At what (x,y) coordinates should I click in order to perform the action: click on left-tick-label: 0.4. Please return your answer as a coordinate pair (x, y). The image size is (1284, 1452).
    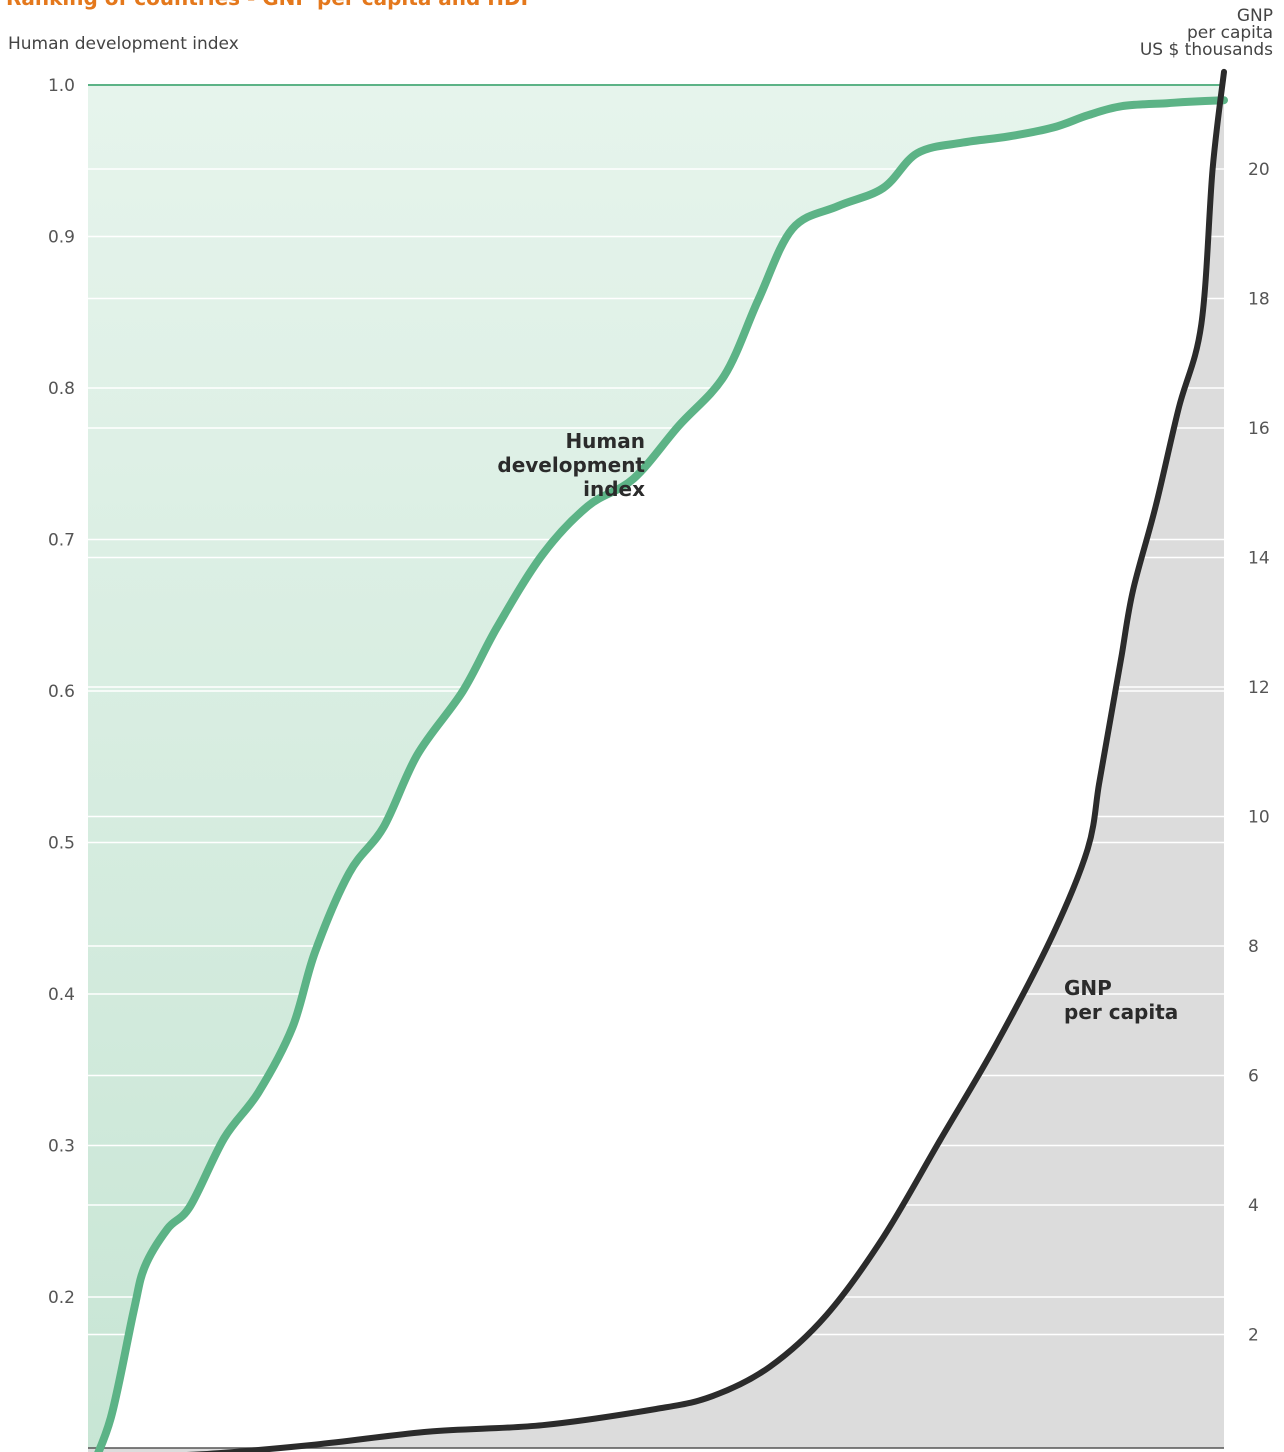
    Looking at the image, I should click on (61, 995).